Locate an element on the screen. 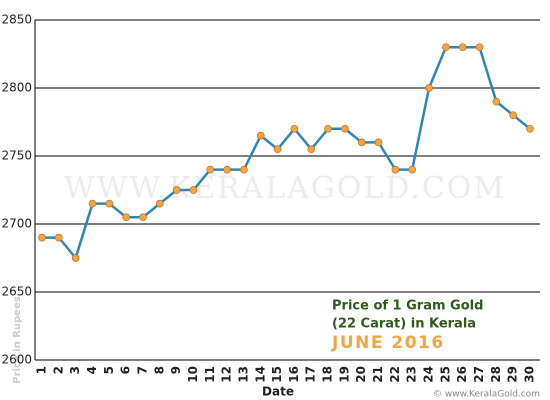 Image resolution: width=550 pixels, height=400 pixels. x-tick-label: 23 is located at coordinates (412, 374).